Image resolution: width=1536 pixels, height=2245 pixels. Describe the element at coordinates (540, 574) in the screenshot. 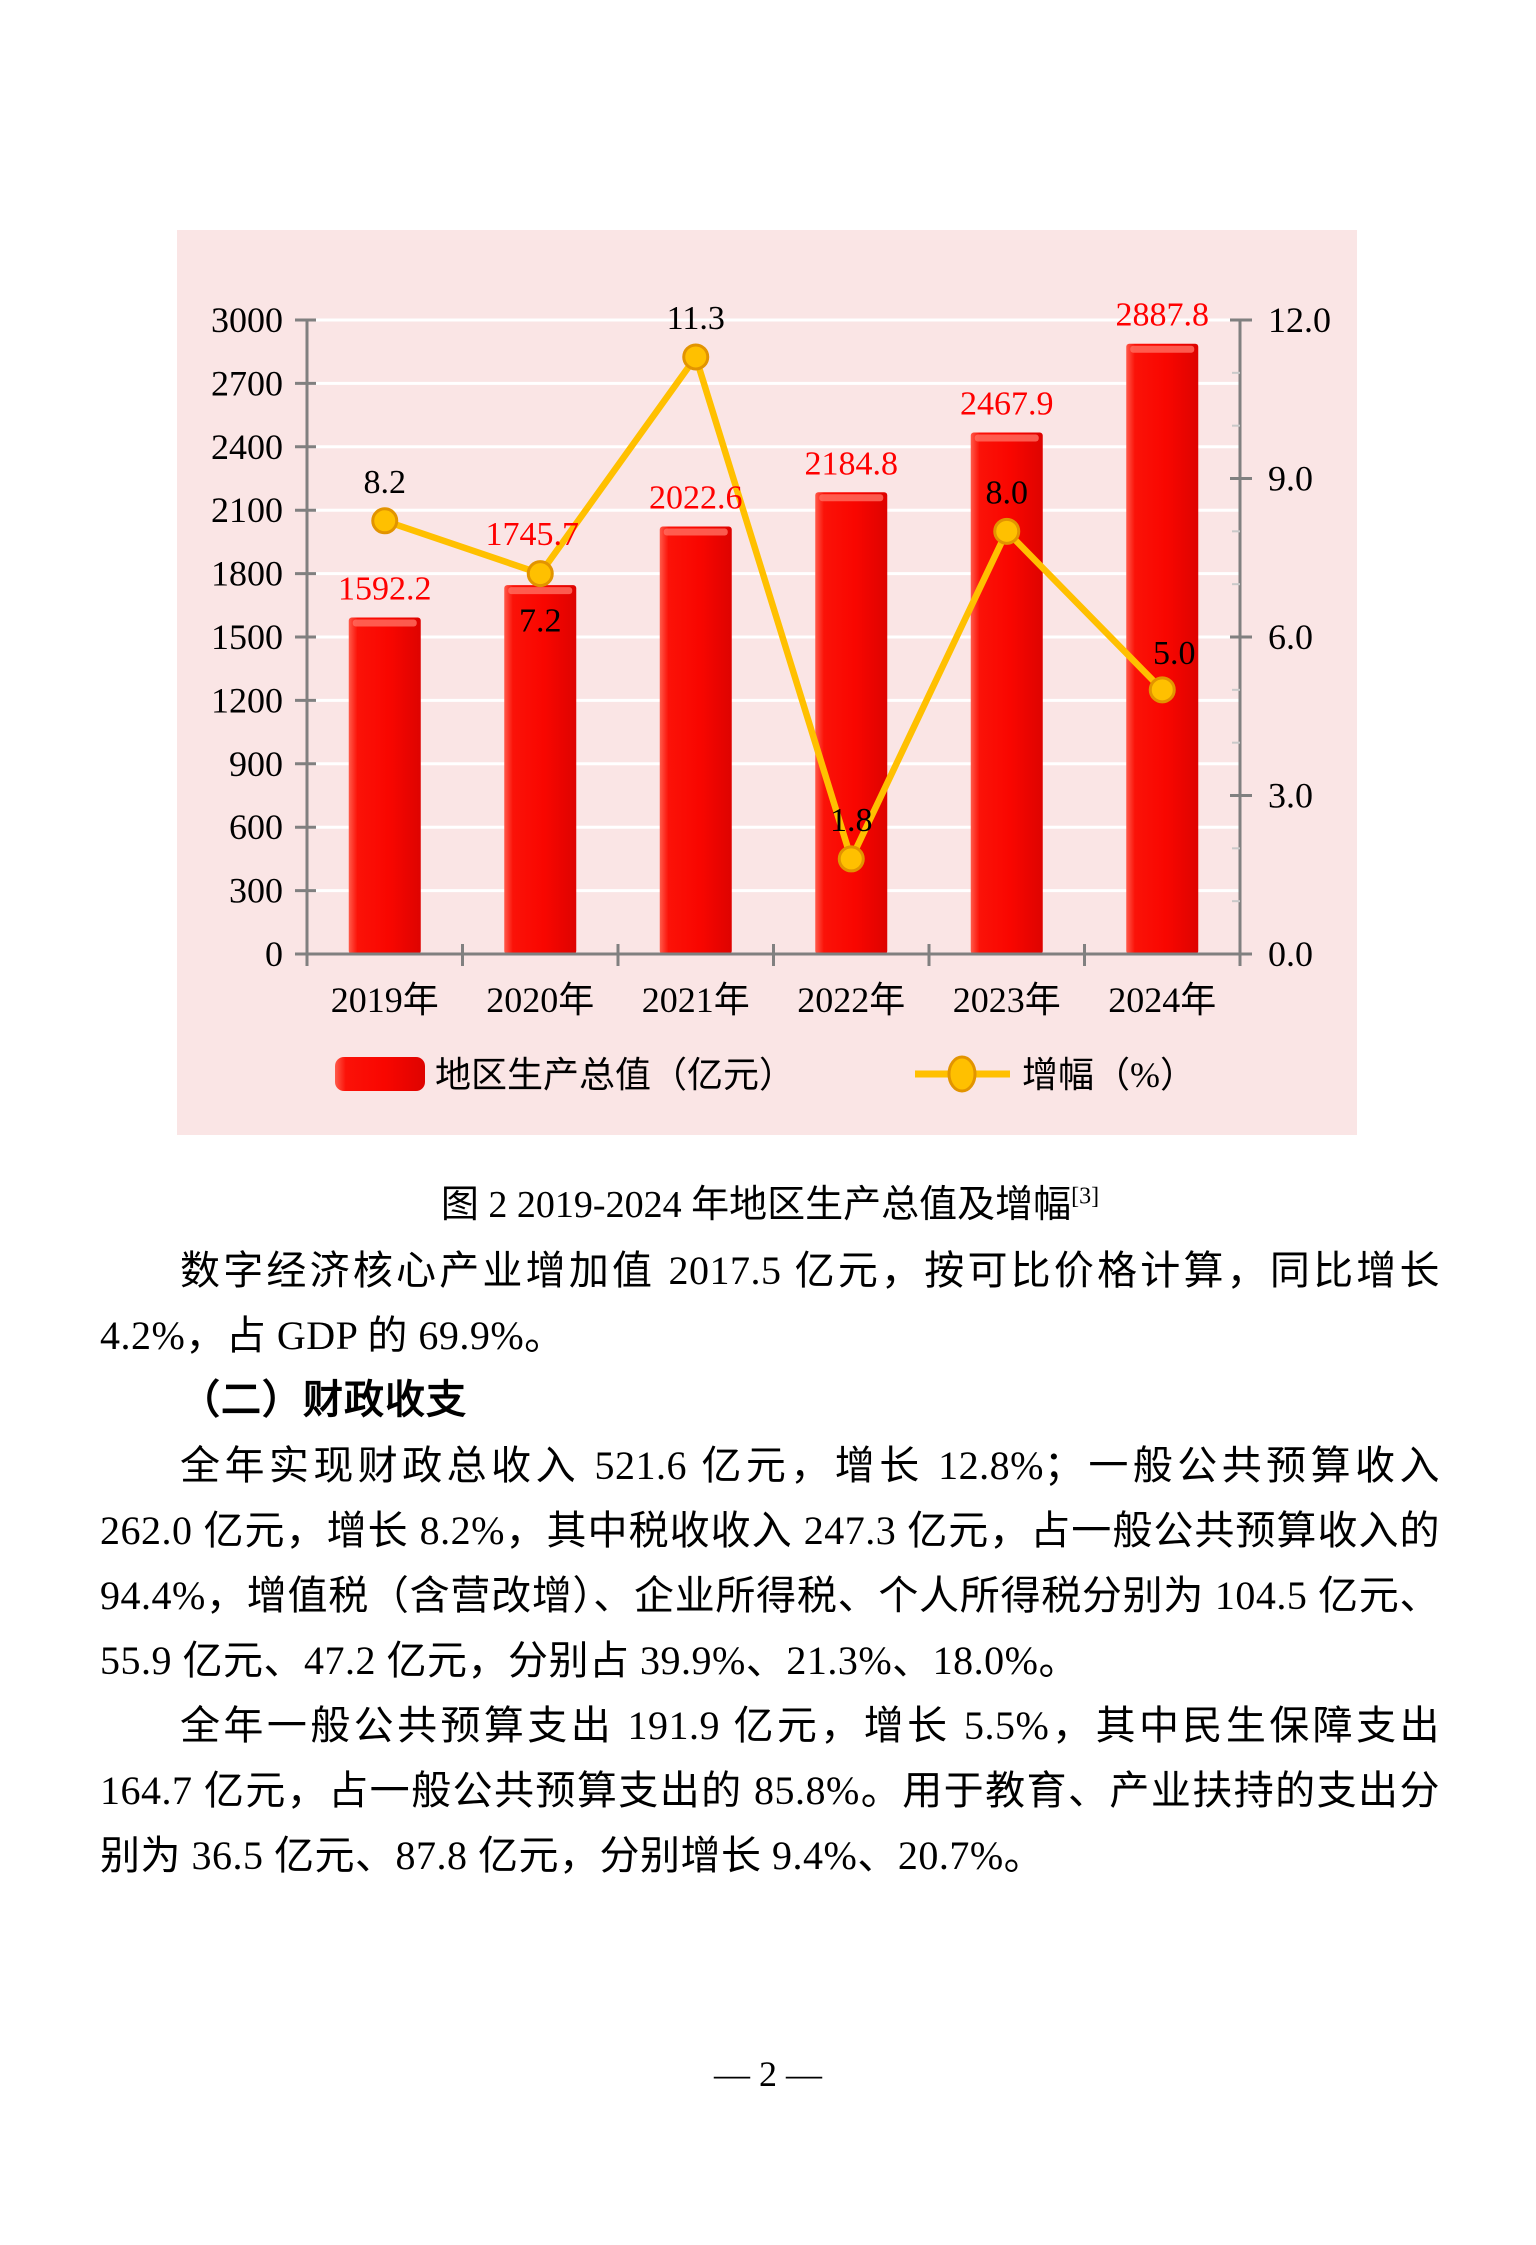

I see `growth-marker-2020年` at that location.